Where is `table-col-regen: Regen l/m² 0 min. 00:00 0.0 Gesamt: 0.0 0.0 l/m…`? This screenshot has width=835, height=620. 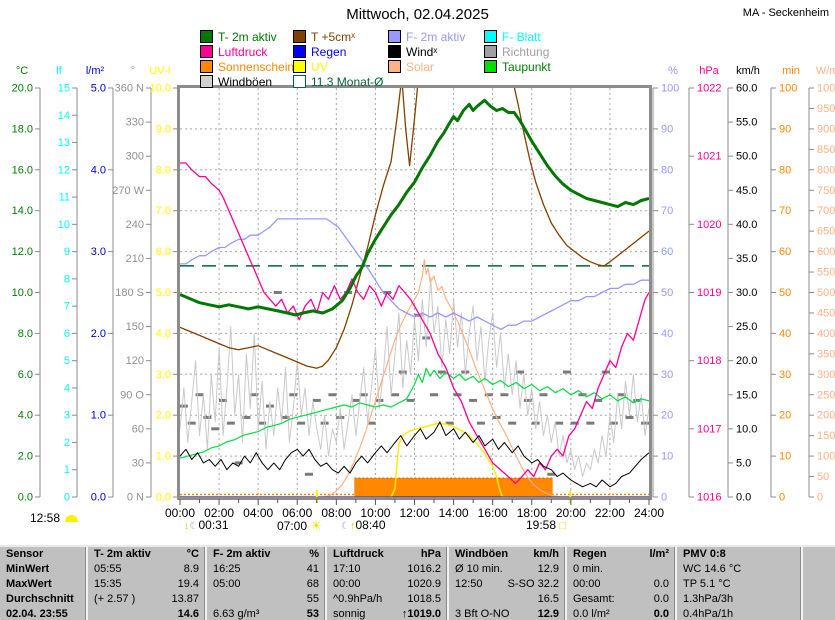 table-col-regen: Regen l/m² 0 min. 00:00 0.0 Gesamt: 0.0 0.0 l/m… is located at coordinates (620, 583).